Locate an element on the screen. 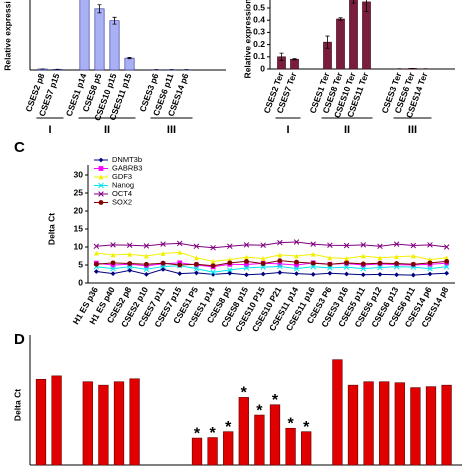  legend-label: DNMT3b is located at coordinates (127, 159).